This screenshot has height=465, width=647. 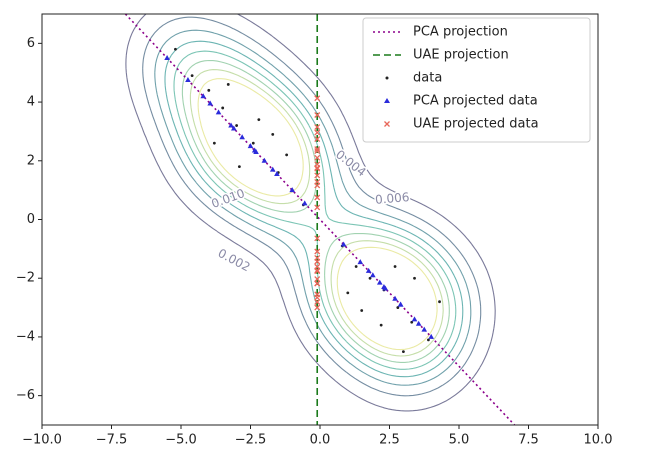 What do you see at coordinates (320, 440) in the screenshot?
I see `x-tick-label: 0.0` at bounding box center [320, 440].